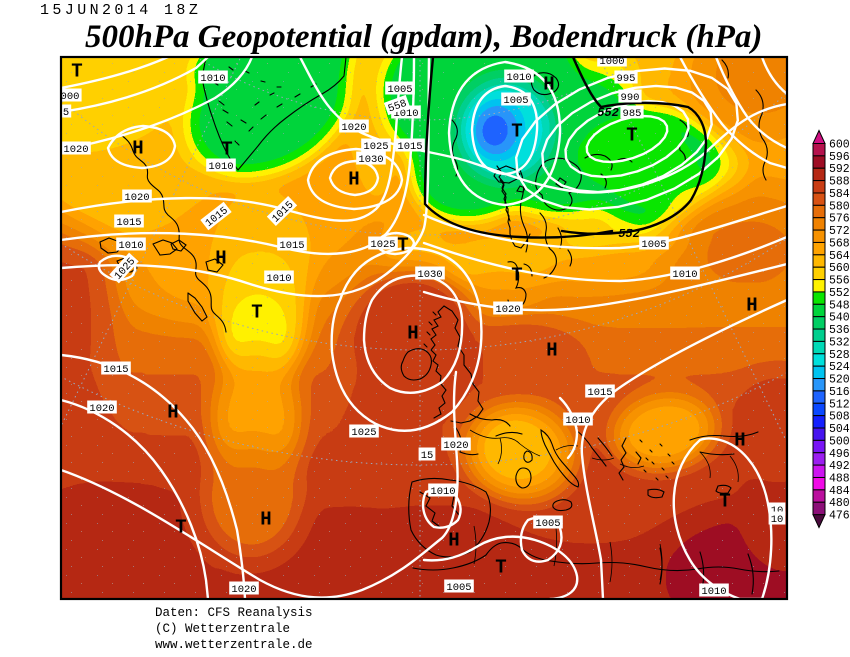  I want to click on svg-text: 488, so click(839, 479).